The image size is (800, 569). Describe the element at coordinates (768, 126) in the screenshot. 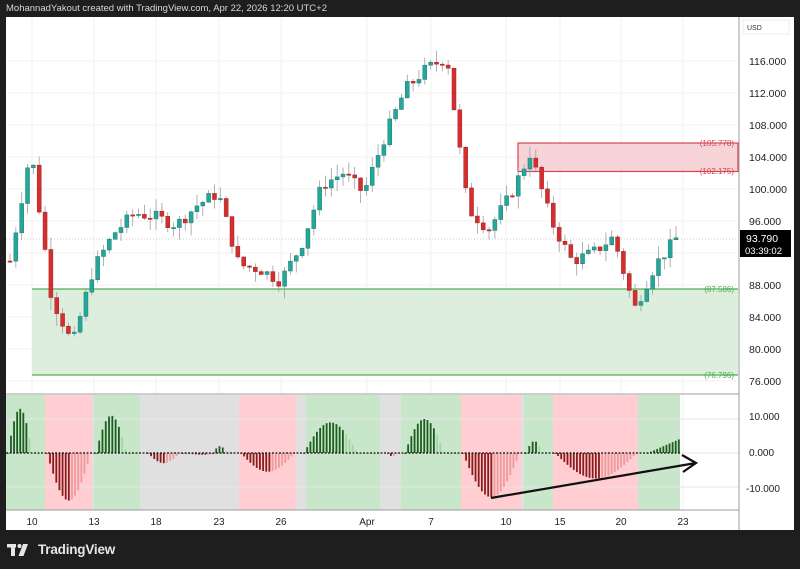

I see `price-tick: 108.000` at that location.